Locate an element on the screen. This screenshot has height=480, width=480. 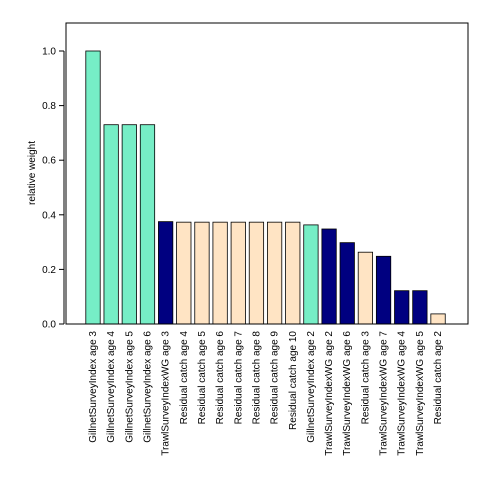
x-tick-label: Residual catch age 4 is located at coordinates (184, 378).